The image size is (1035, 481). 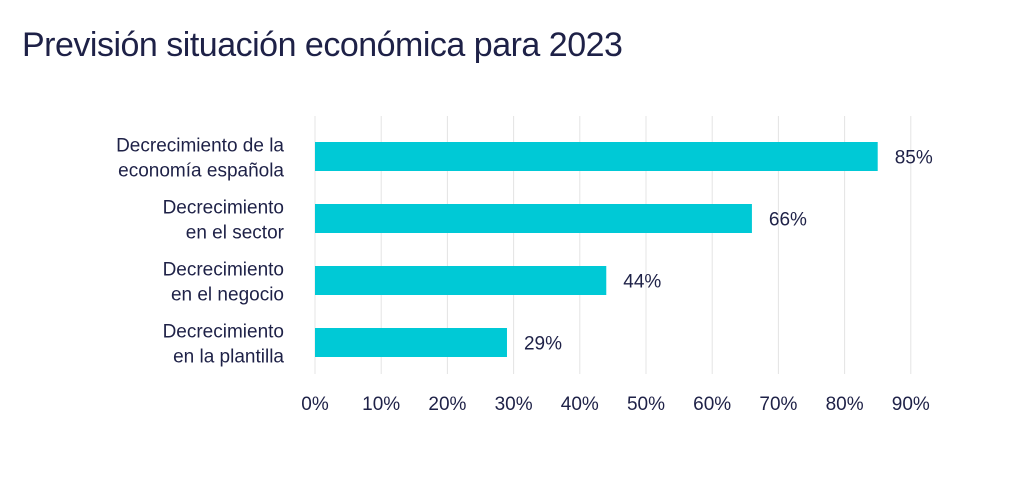 What do you see at coordinates (224, 345) in the screenshot?
I see `category-label: Decrecimiento en la plantilla` at bounding box center [224, 345].